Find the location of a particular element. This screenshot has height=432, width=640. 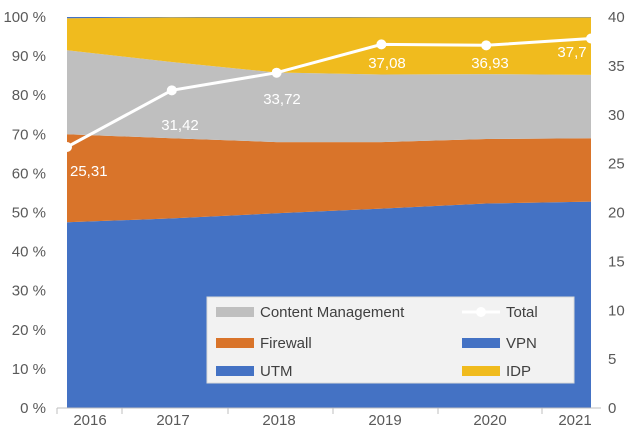

legend-label-utm: UTM is located at coordinates (276, 371).